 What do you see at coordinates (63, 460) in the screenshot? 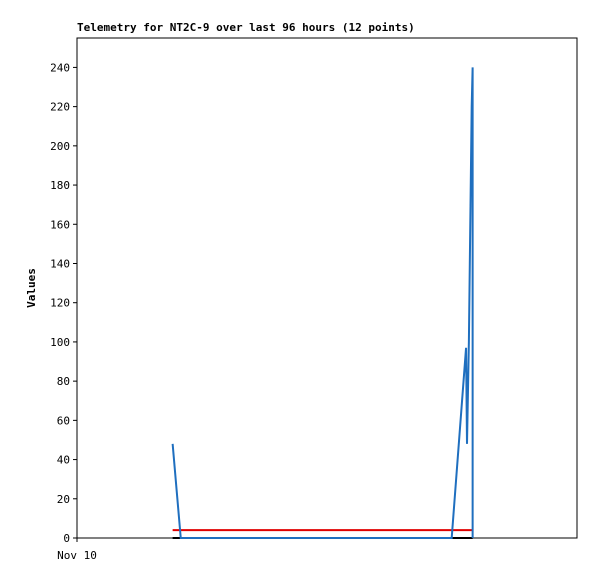
I see `y-tick-label: 40` at bounding box center [63, 460].